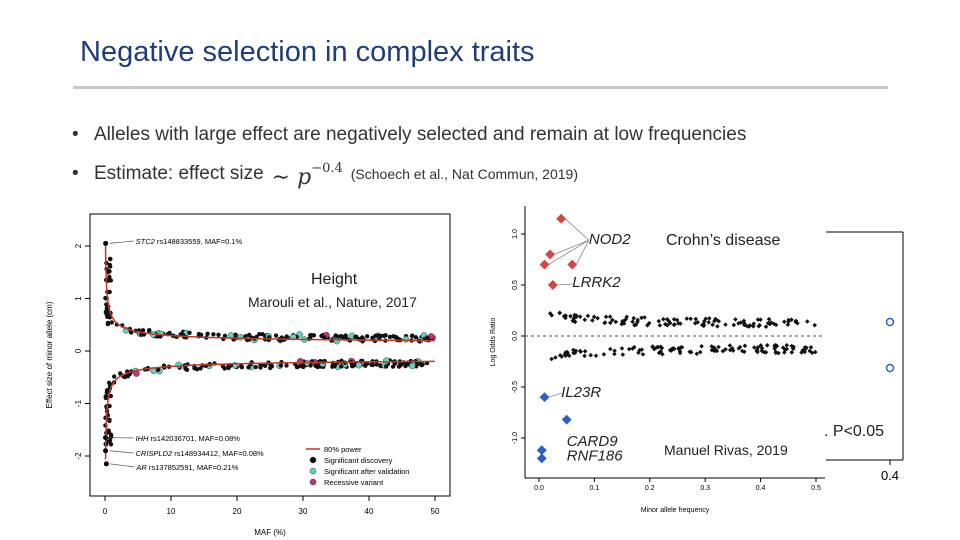  Describe the element at coordinates (155, 453) in the screenshot. I see `annotation-gene: CRISPLD2` at that location.